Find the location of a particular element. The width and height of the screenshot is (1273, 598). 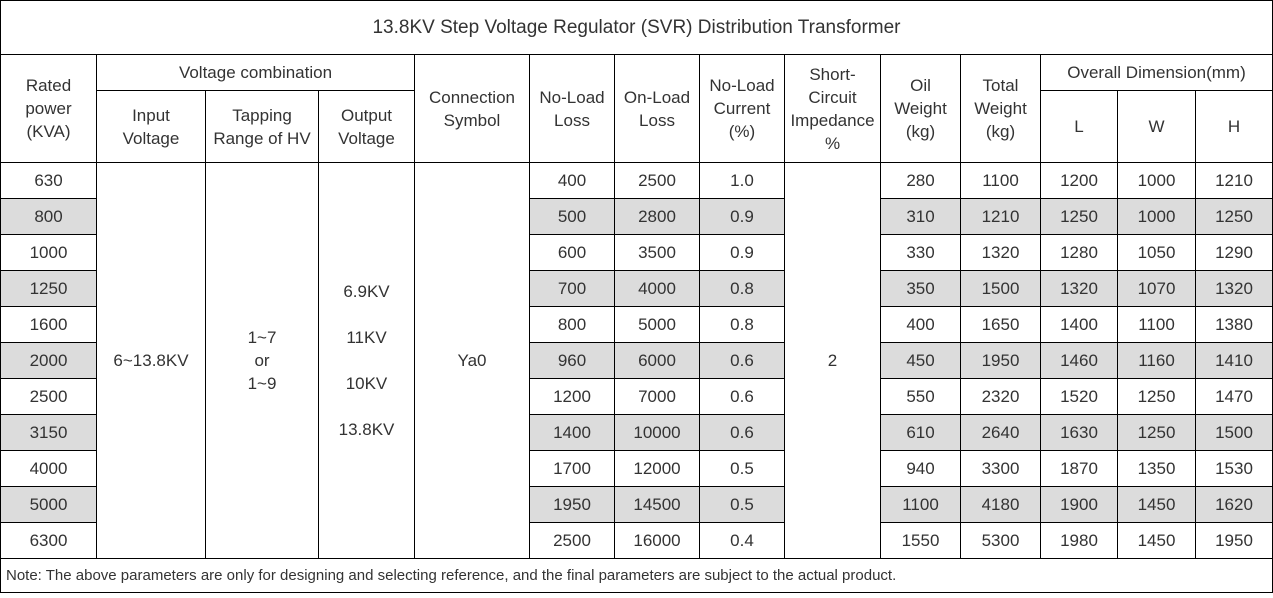

cell-dim-l: 1280 is located at coordinates (1079, 253).